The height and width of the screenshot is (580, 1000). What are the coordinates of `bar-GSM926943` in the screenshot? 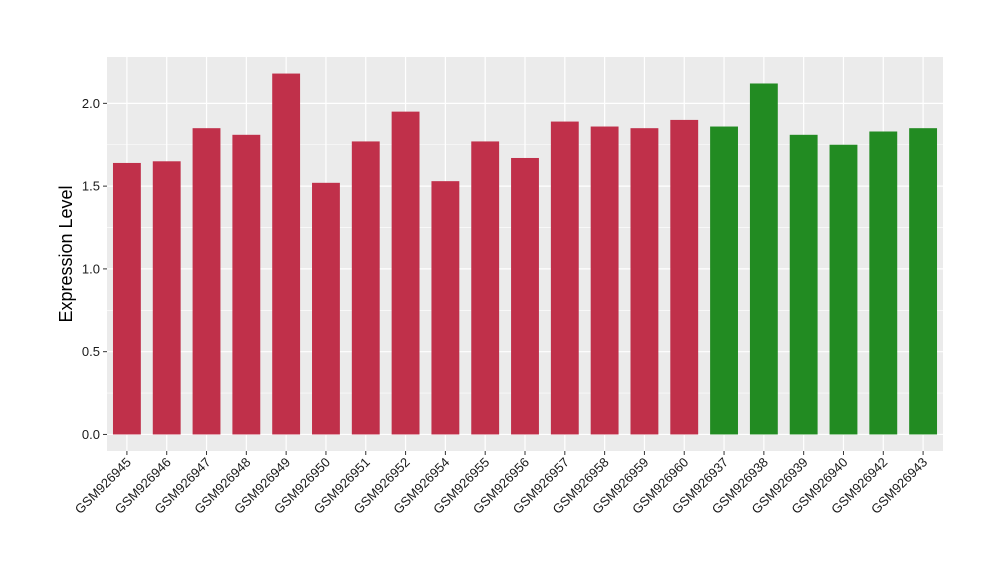 It's located at (923, 281).